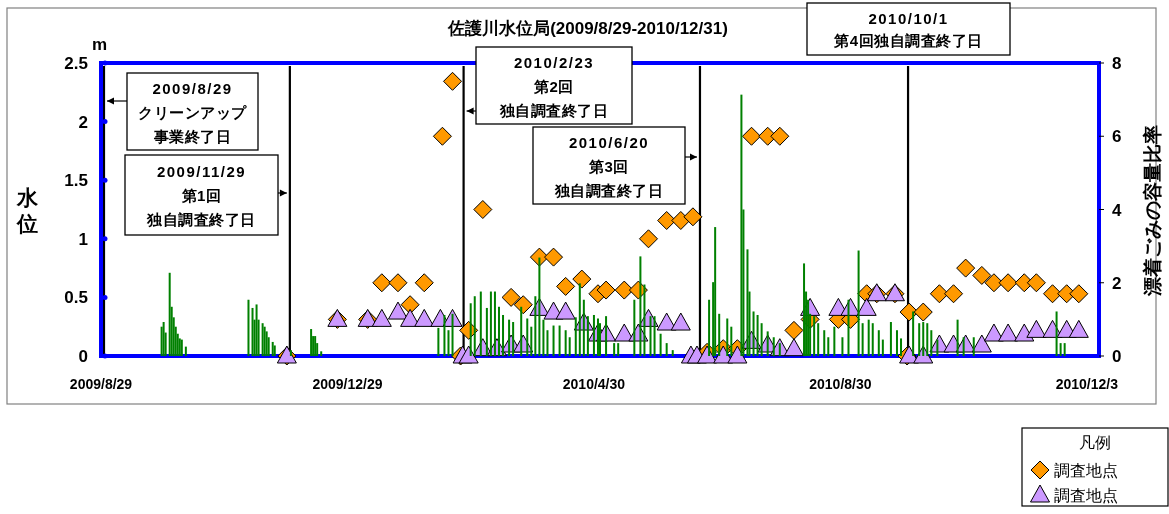 The image size is (1169, 514). What do you see at coordinates (76, 63) in the screenshot?
I see `y-tick-label: 2.5` at bounding box center [76, 63].